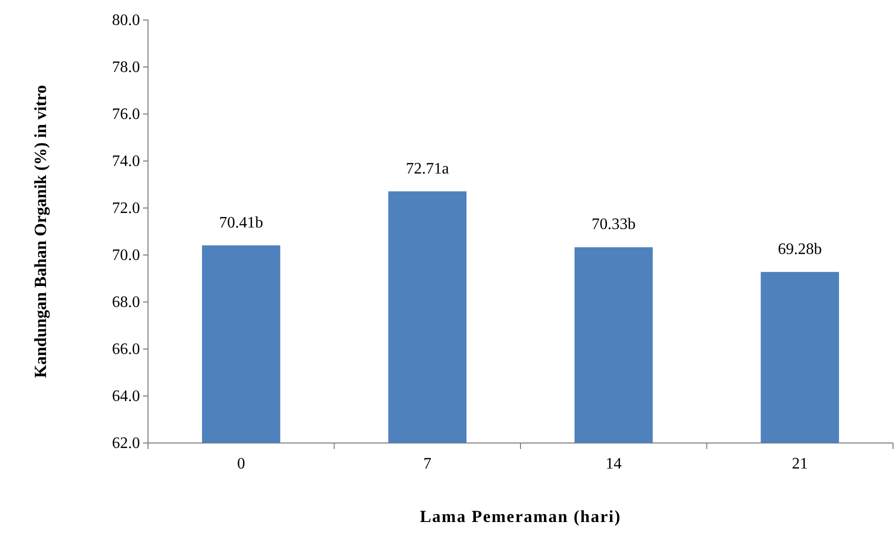  I want to click on y-axis-title: Kandungan Bahan Organik (%) in vitro, so click(40, 231).